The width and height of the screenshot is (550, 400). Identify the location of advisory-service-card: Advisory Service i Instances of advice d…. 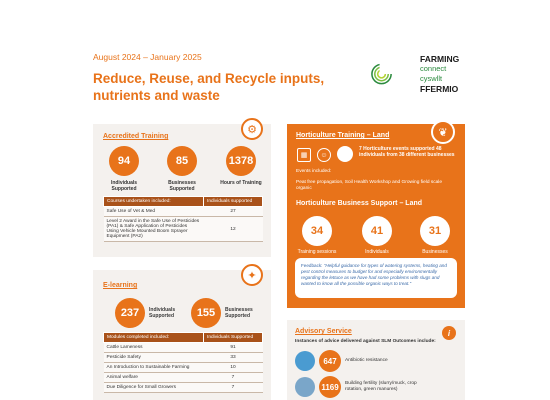
(376, 360).